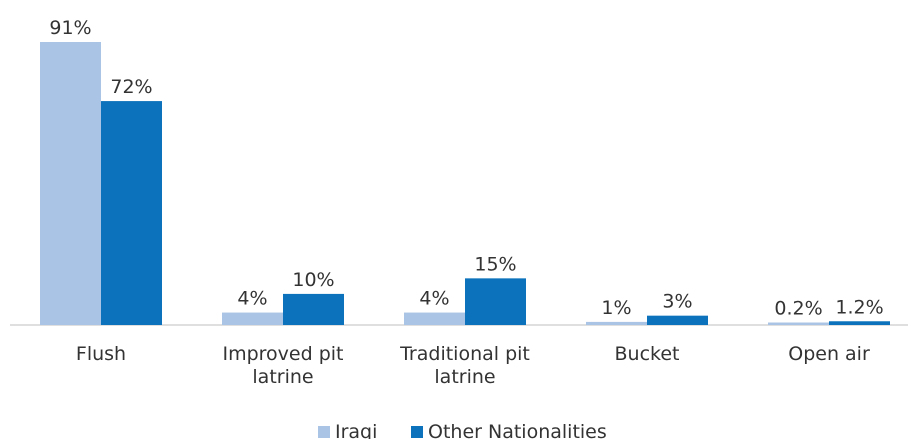  I want to click on value-label-other-nationalities-0: 72%, so click(131, 87).